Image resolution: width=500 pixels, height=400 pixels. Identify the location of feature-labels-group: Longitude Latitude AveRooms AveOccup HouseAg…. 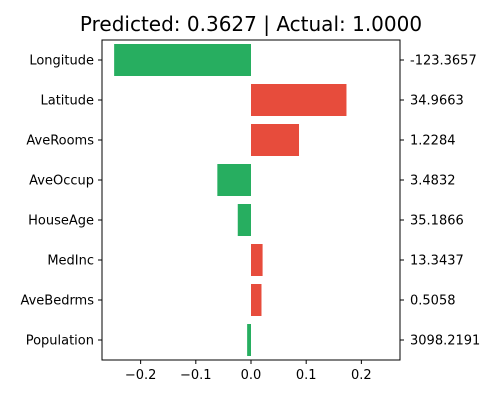
(61, 201).